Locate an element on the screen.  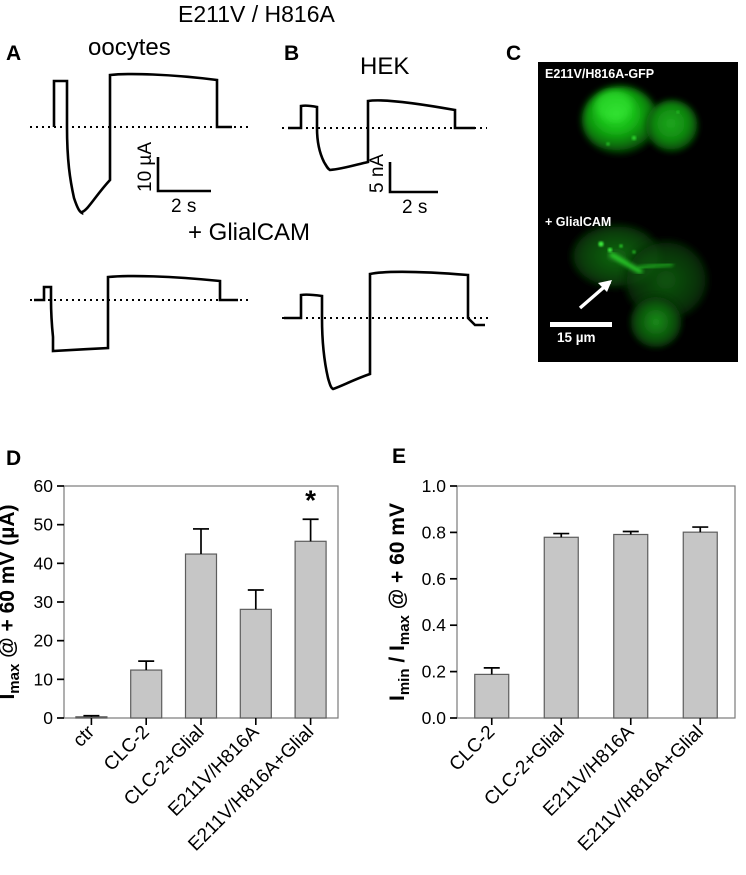
x-tick-label-E-0: CLC-2 is located at coordinates (473, 749).